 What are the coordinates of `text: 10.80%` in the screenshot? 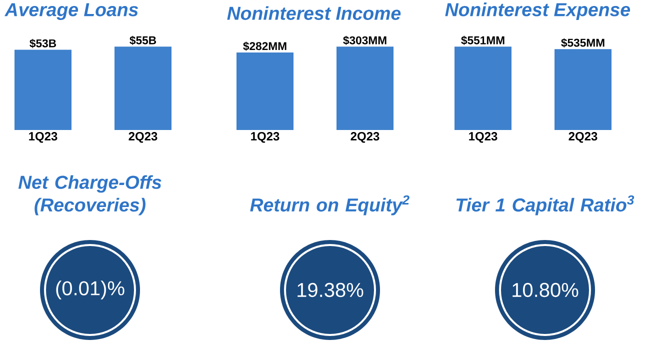 It's located at (545, 290).